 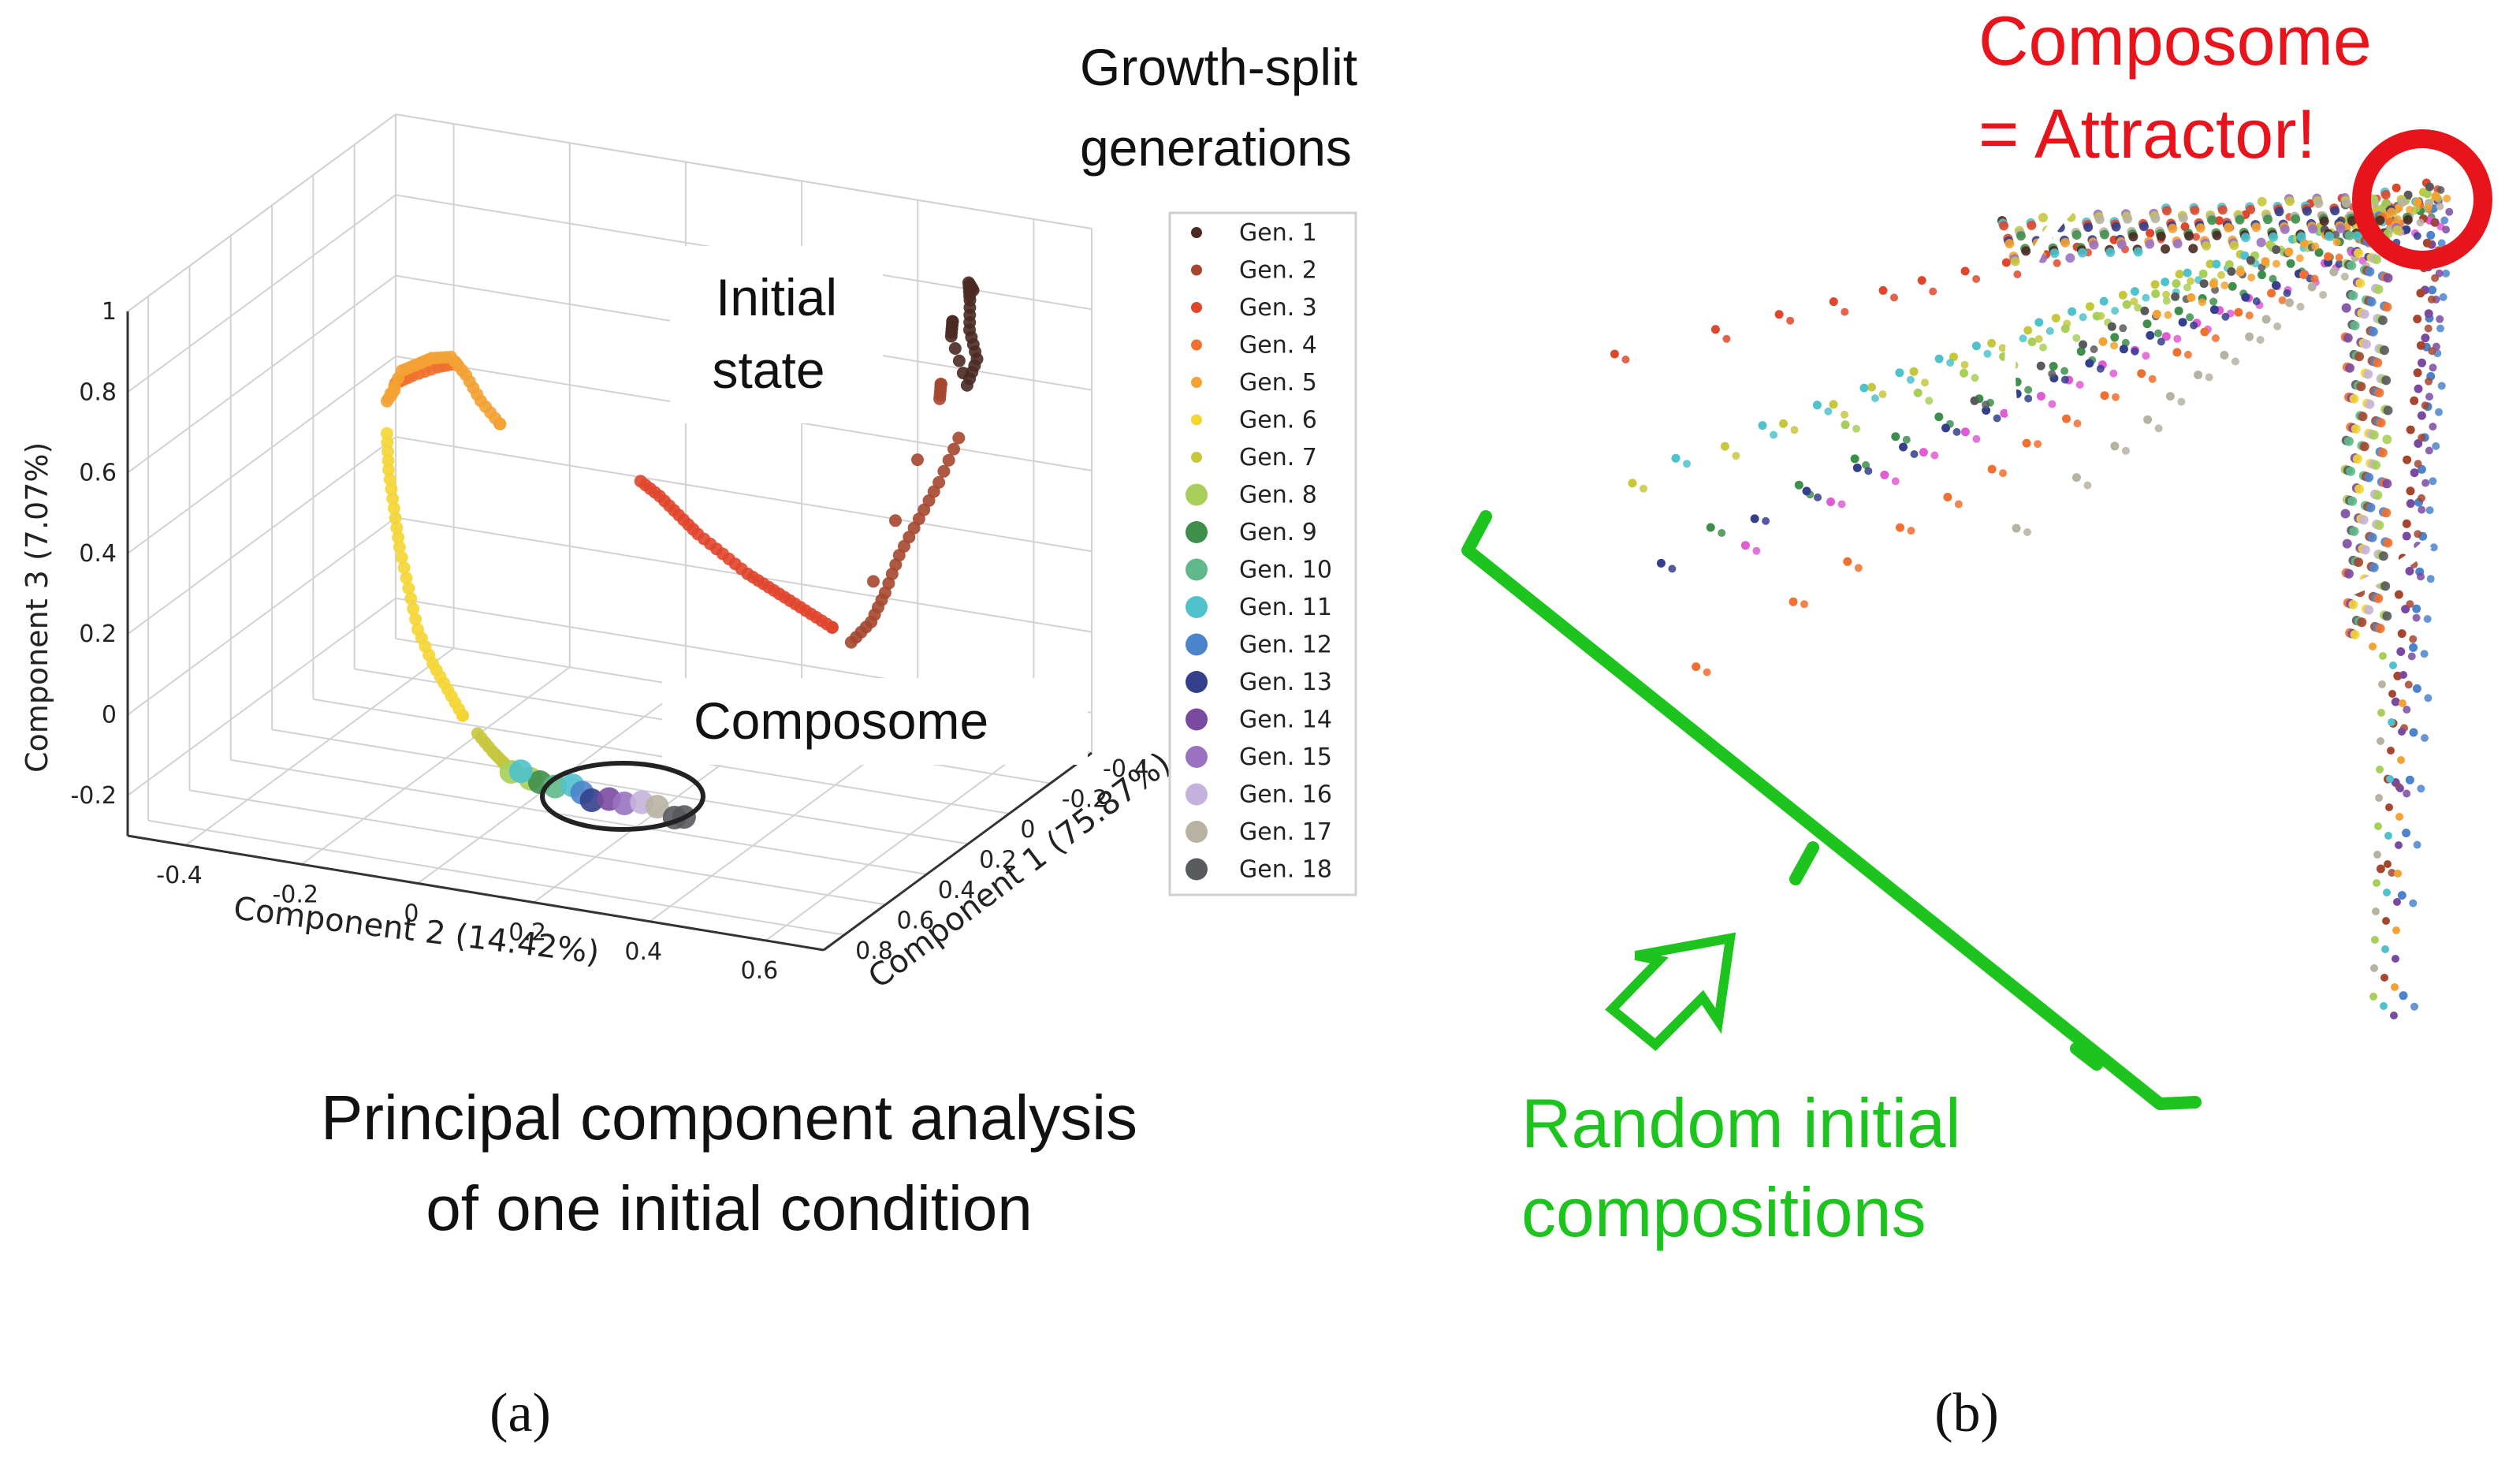 I want to click on y-tick-label: 0.6, so click(x=915, y=921).